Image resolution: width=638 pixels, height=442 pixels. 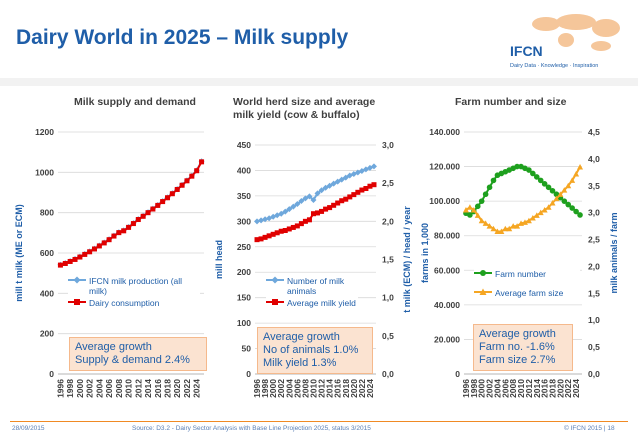 I want to click on legend-farm-number-label: Farm number, so click(x=521, y=274).